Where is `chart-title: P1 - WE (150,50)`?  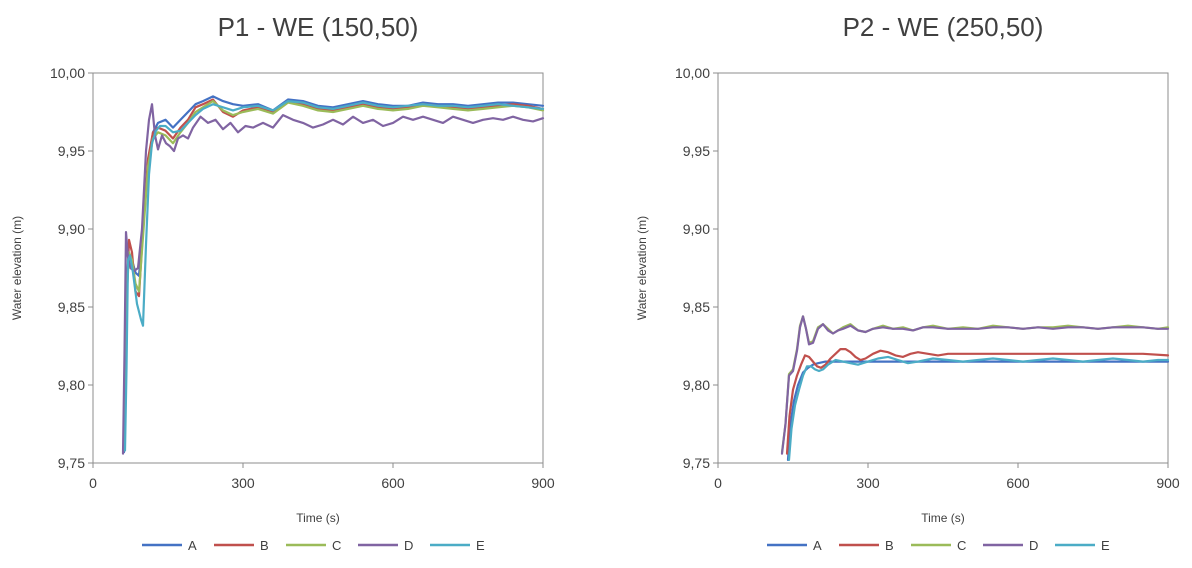
chart-title: P1 - WE (150,50) is located at coordinates (318, 27).